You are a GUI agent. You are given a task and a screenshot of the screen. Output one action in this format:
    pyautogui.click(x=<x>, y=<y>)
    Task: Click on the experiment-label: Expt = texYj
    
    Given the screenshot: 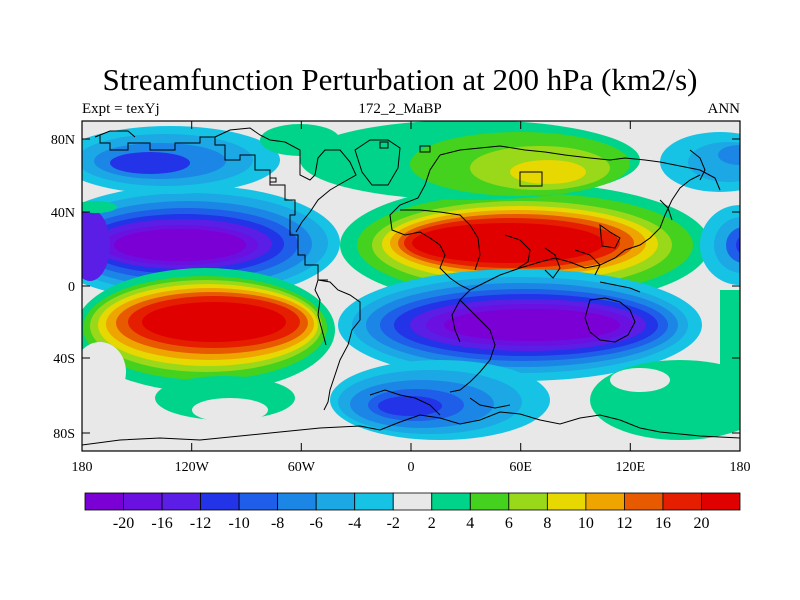 What is the action you would take?
    pyautogui.click(x=121, y=109)
    